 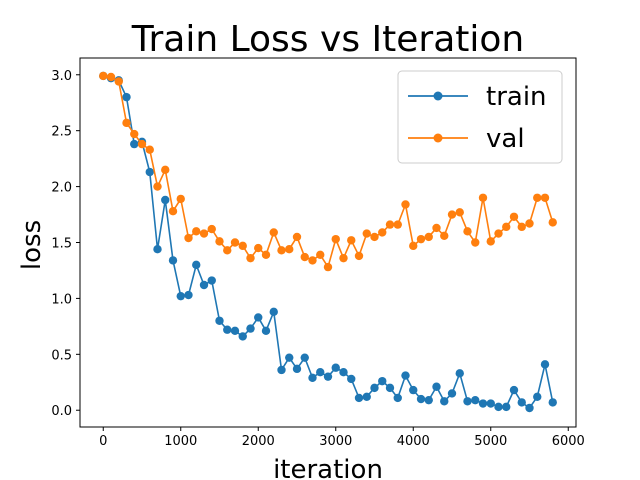 I want to click on y-tick-label: 1.5, so click(x=61, y=244).